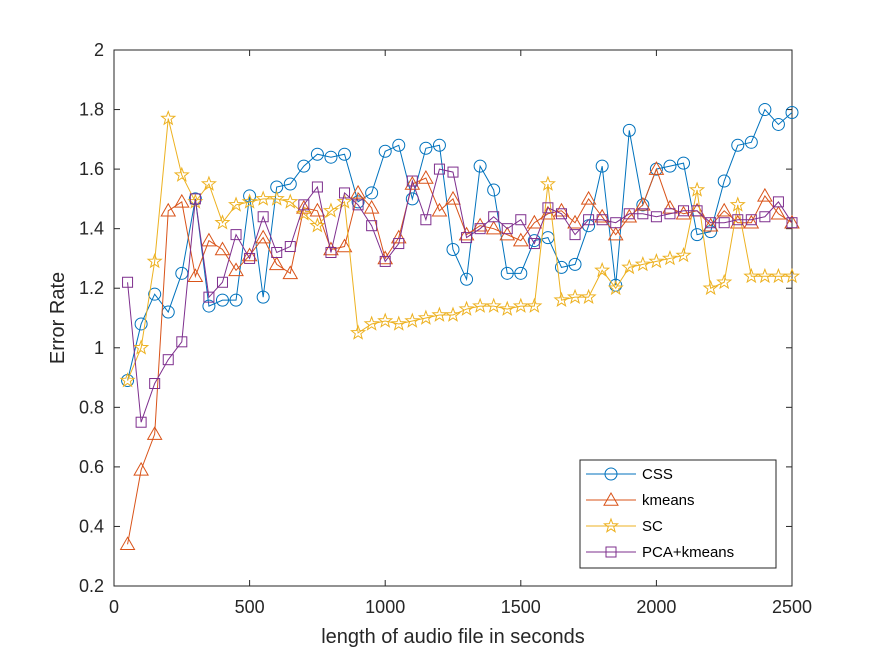 The image size is (875, 656). What do you see at coordinates (668, 500) in the screenshot?
I see `legend-label: kmeans` at bounding box center [668, 500].